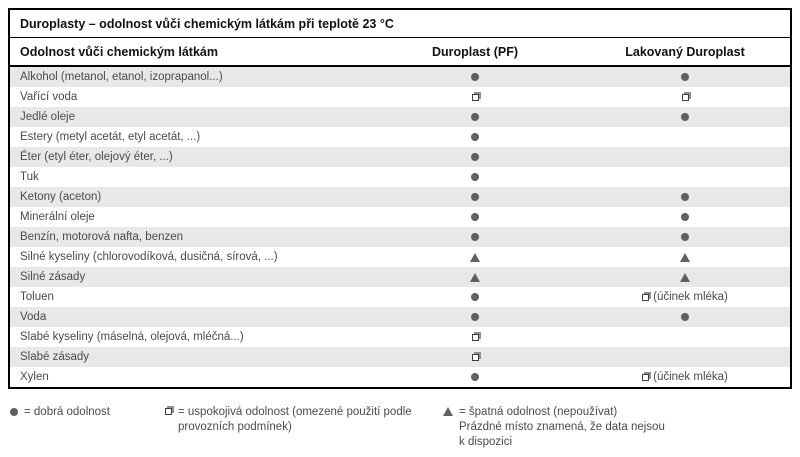 The image size is (800, 457). What do you see at coordinates (29, 177) in the screenshot?
I see `substance-cell: Tuk` at bounding box center [29, 177].